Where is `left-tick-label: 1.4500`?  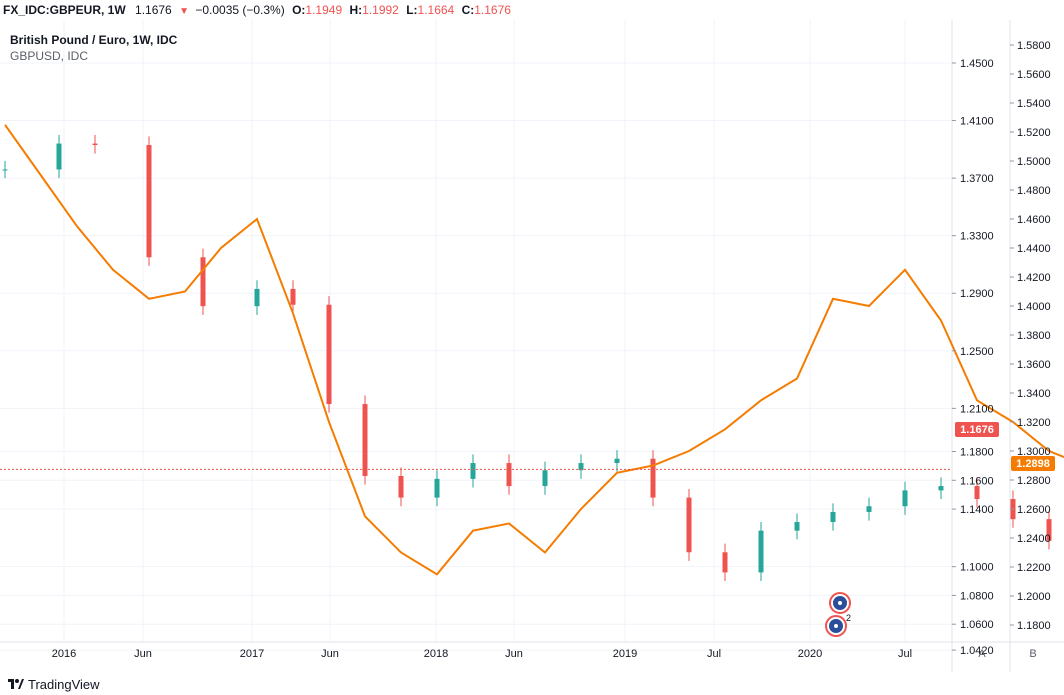
left-tick-label: 1.4500 is located at coordinates (977, 64).